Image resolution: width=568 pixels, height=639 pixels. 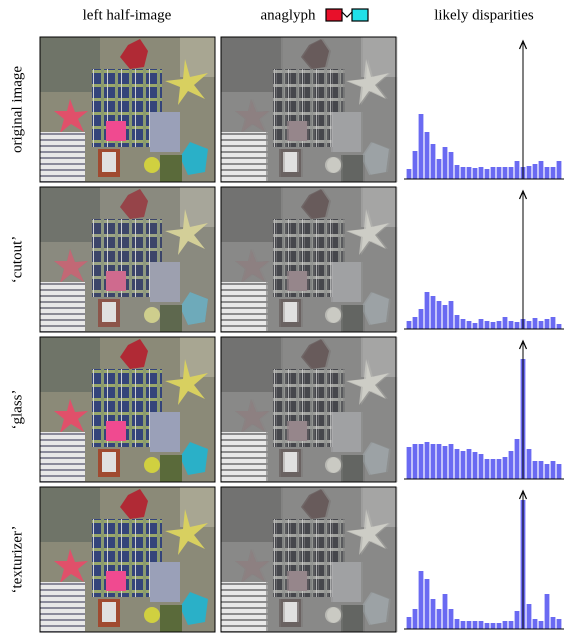 What do you see at coordinates (17, 109) in the screenshot?
I see `row-label: original image` at bounding box center [17, 109].